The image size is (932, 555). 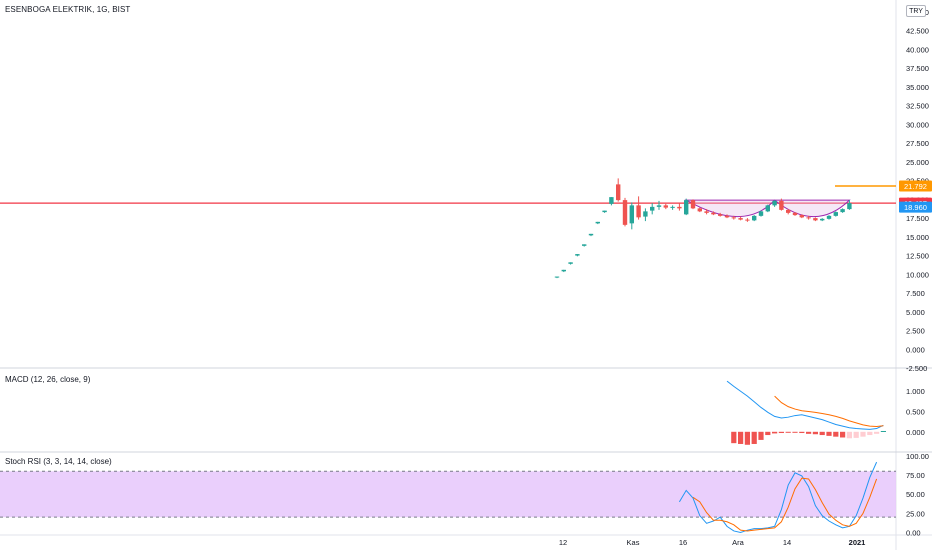 I want to click on stoch-tick-label: 25.00, so click(x=915, y=513).